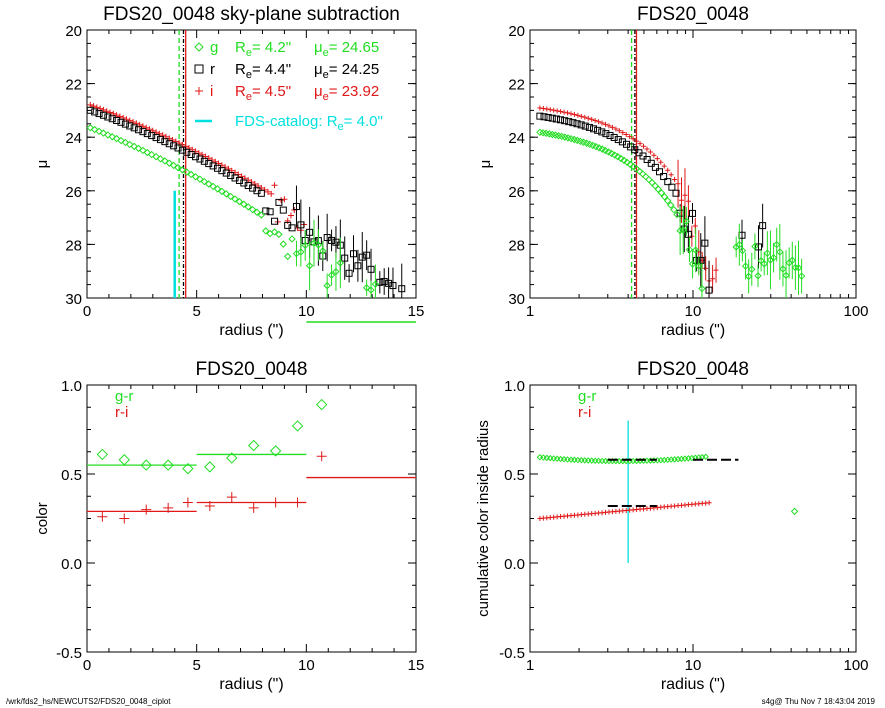  I want to click on p4-ytick-label: -0.5, so click(512, 653).